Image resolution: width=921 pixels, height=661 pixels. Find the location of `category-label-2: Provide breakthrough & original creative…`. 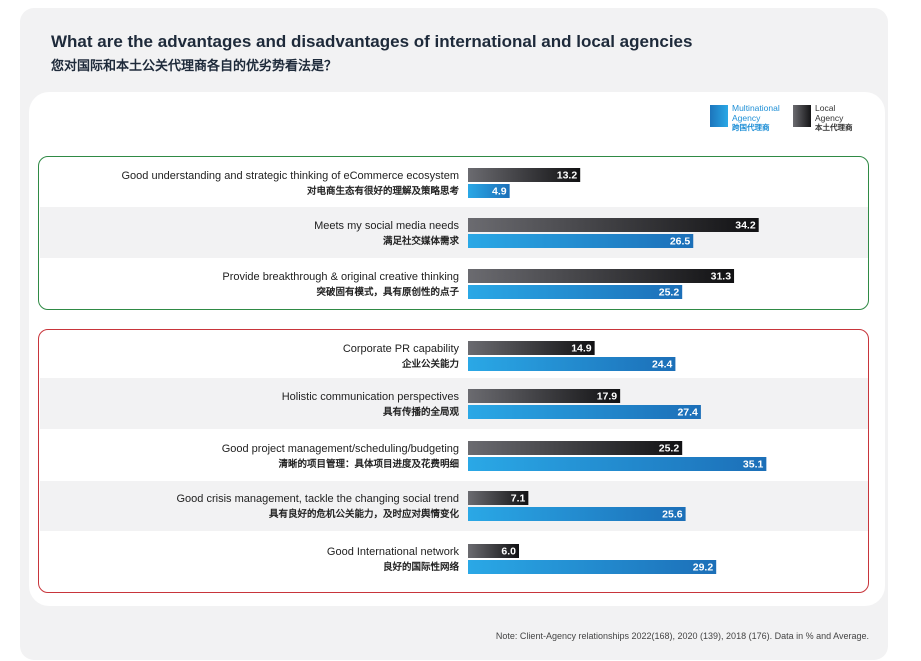

category-label-2: Provide breakthrough & original creative… is located at coordinates (340, 277).